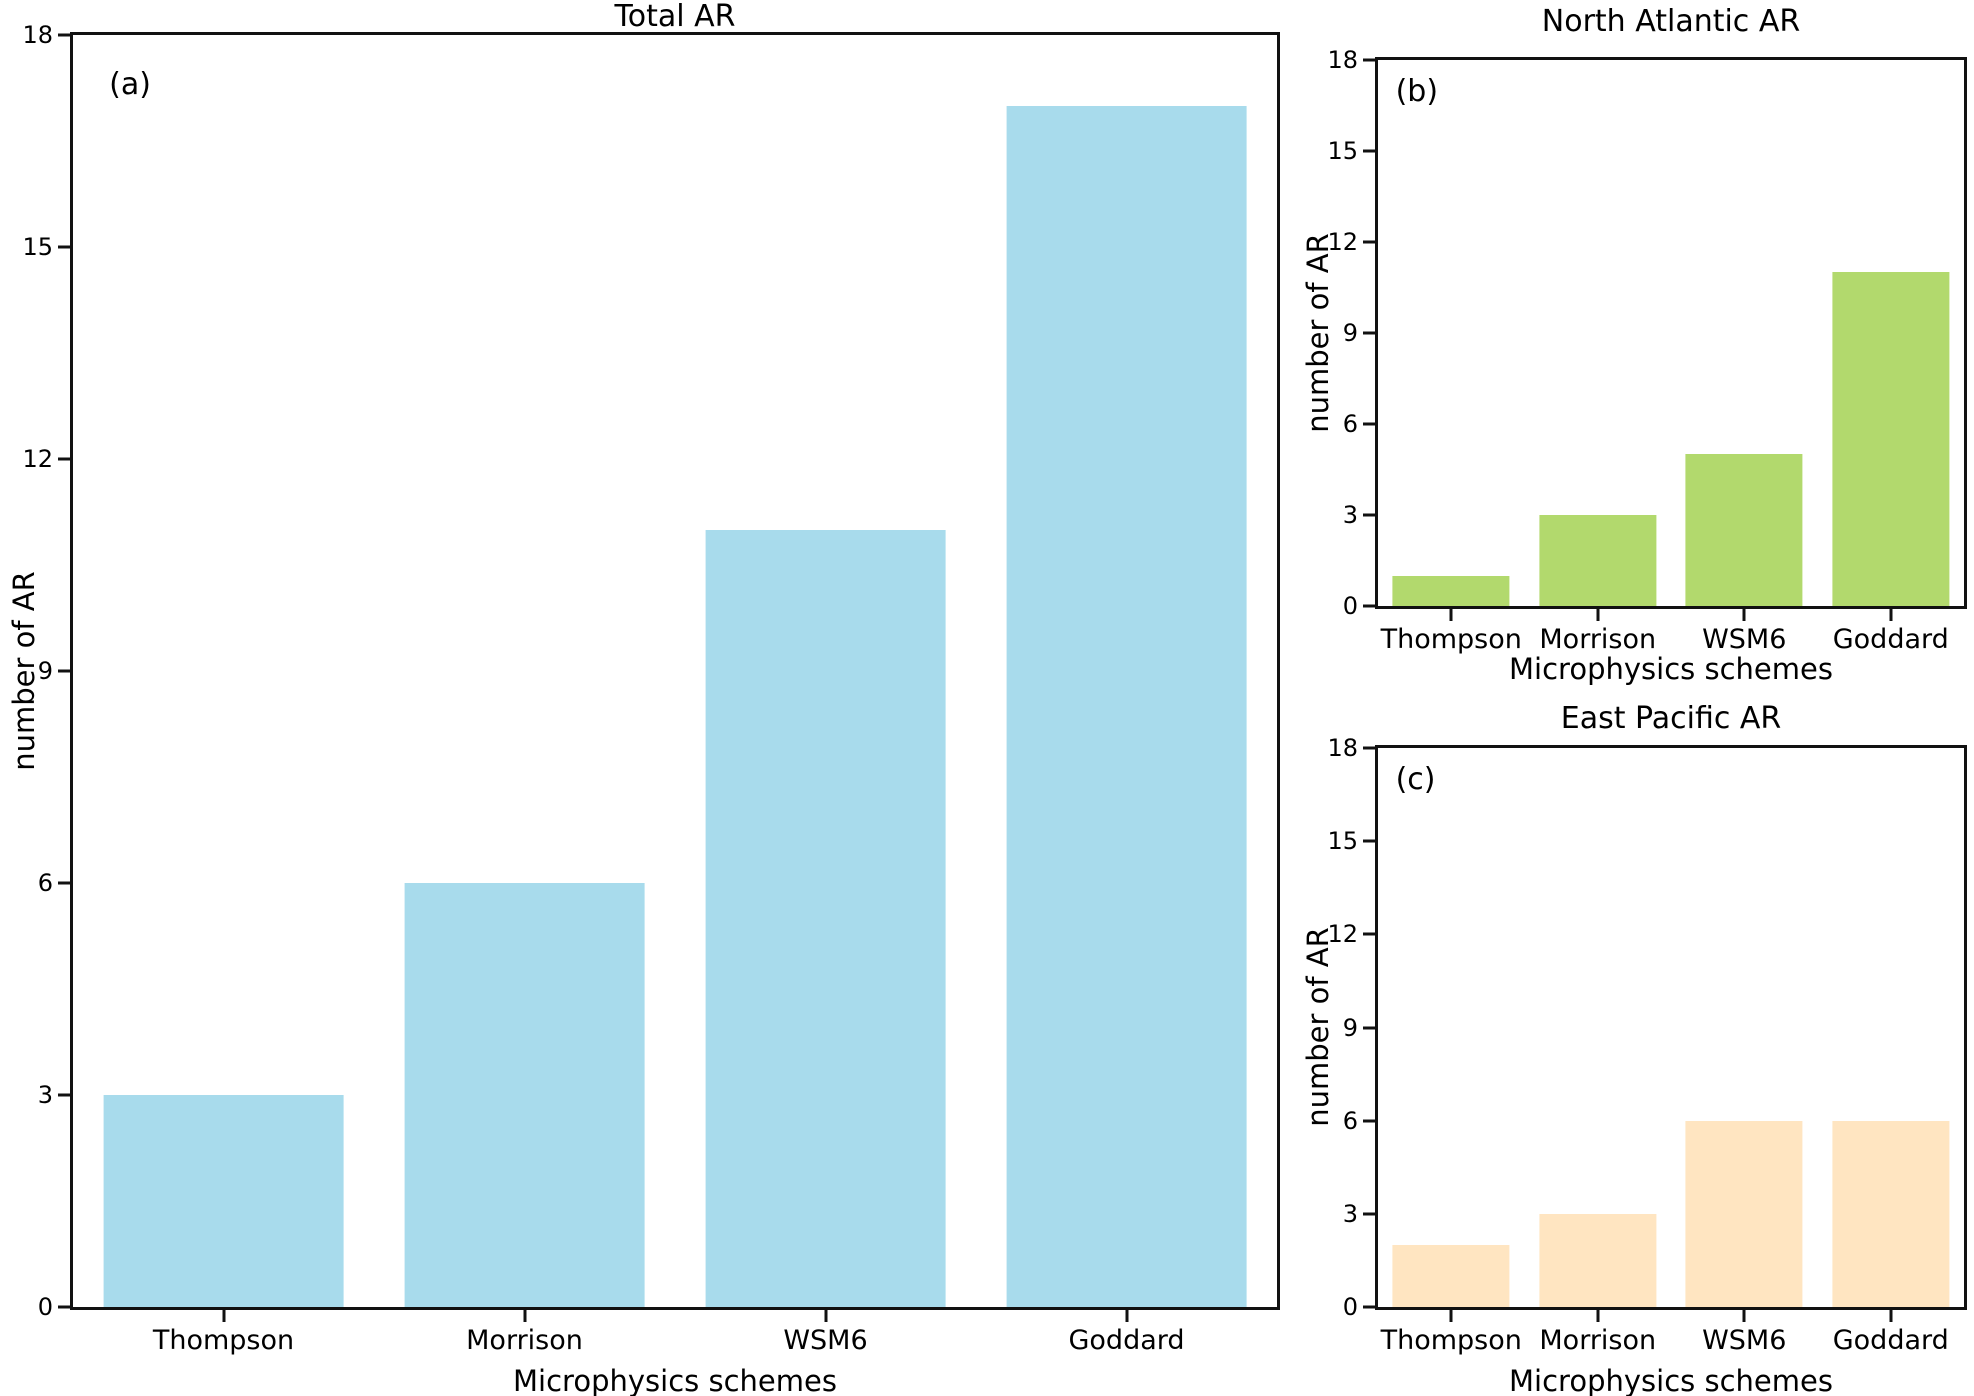 The image size is (1974, 1396). I want to click on chart-title-total-ar: Total AR, so click(675, 17).